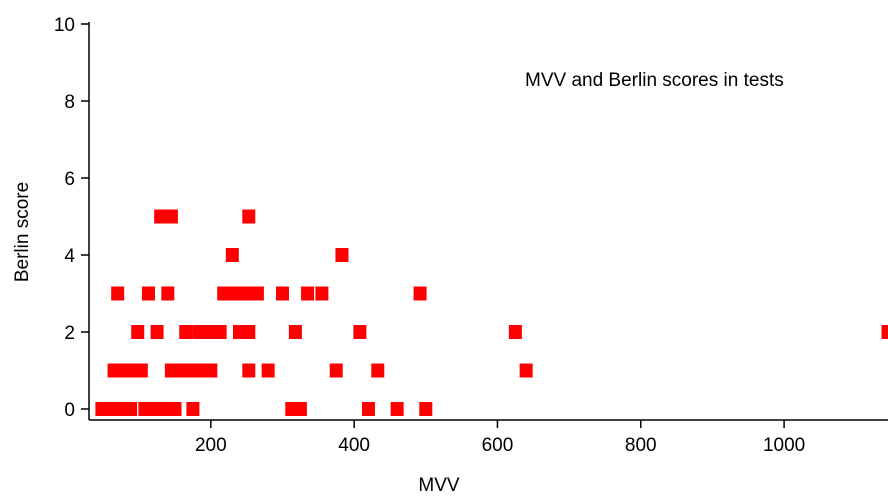 The height and width of the screenshot is (497, 888). I want to click on y-tick-label: 8, so click(69, 102).